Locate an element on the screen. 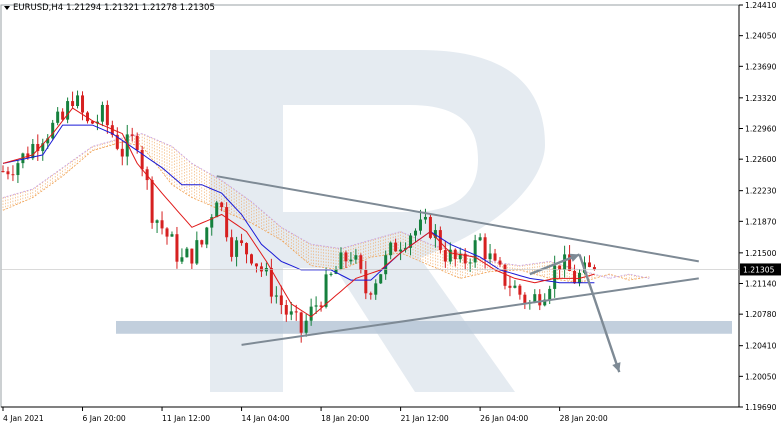 The width and height of the screenshot is (782, 427). time-tick-label: 21 Jan 12:00 is located at coordinates (425, 418).